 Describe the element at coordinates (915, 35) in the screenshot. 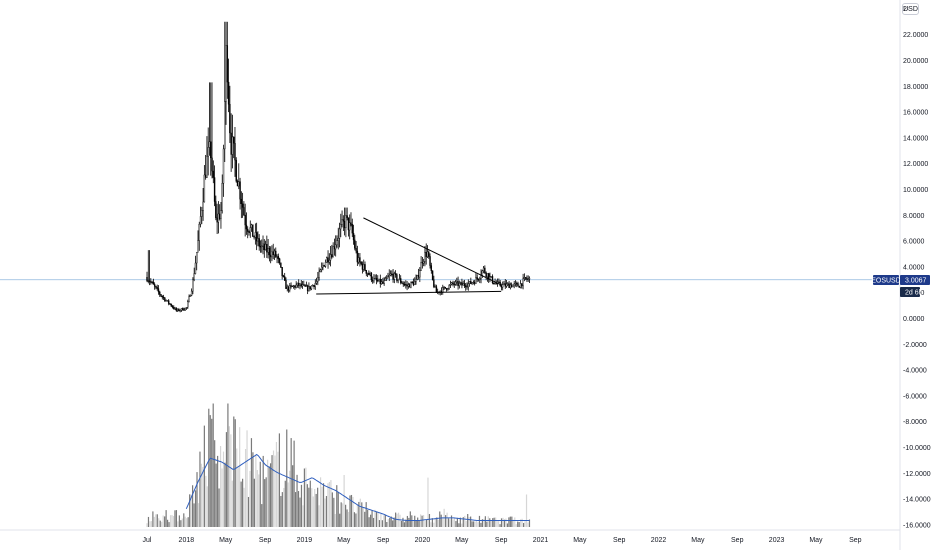

I see `price-axis-tick: 22.0000` at that location.